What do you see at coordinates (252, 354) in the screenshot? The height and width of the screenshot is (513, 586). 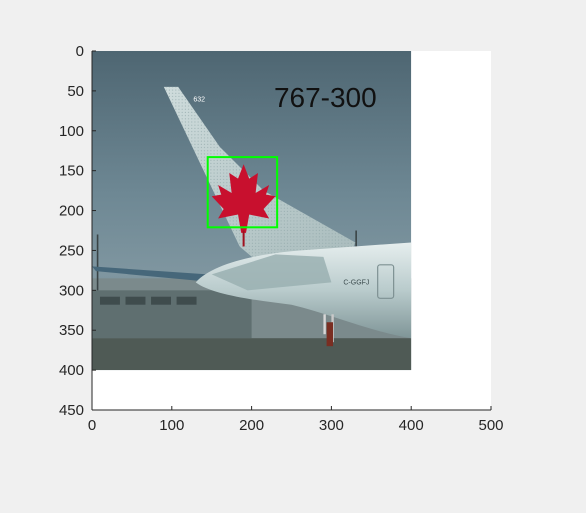 I see `tarmac` at bounding box center [252, 354].